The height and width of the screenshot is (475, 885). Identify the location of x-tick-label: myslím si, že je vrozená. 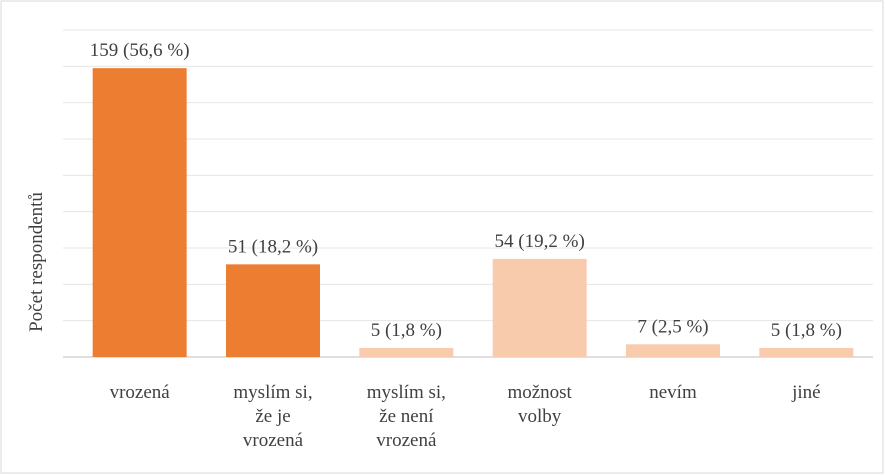
(273, 416).